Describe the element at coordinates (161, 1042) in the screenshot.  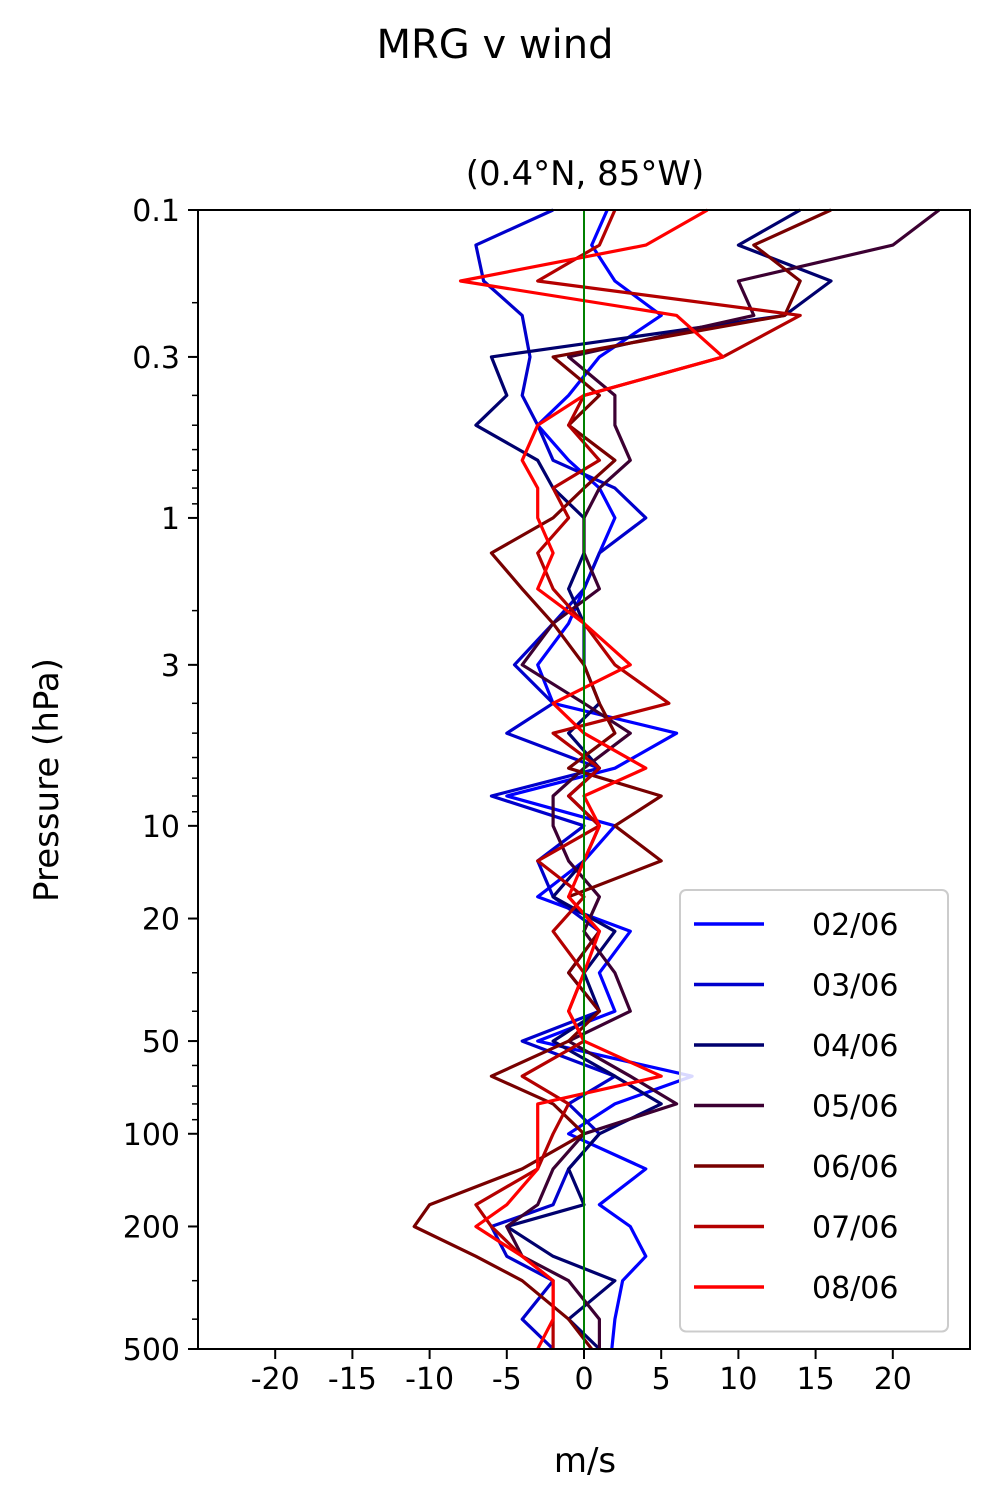
I see `y-tick-label: 50` at that location.